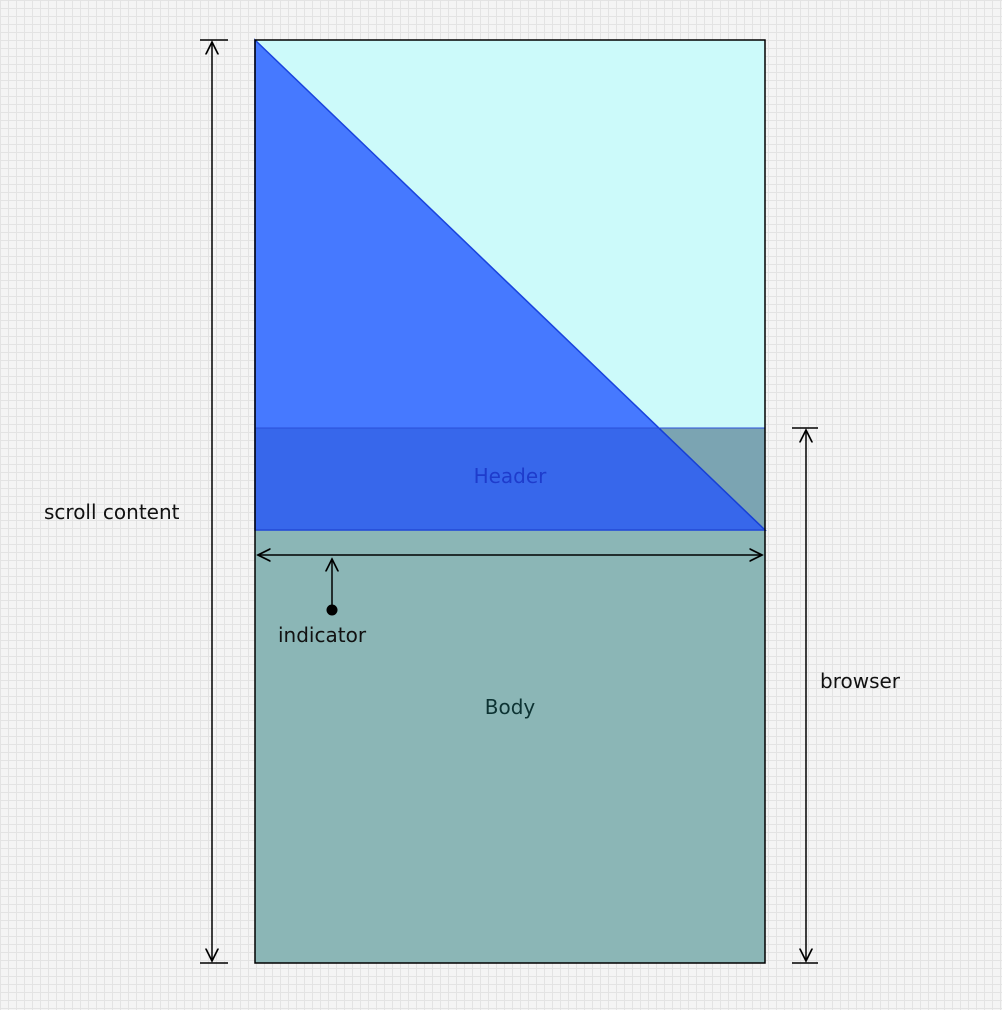  Describe the element at coordinates (860, 681) in the screenshot. I see `browser-label: browser` at that location.